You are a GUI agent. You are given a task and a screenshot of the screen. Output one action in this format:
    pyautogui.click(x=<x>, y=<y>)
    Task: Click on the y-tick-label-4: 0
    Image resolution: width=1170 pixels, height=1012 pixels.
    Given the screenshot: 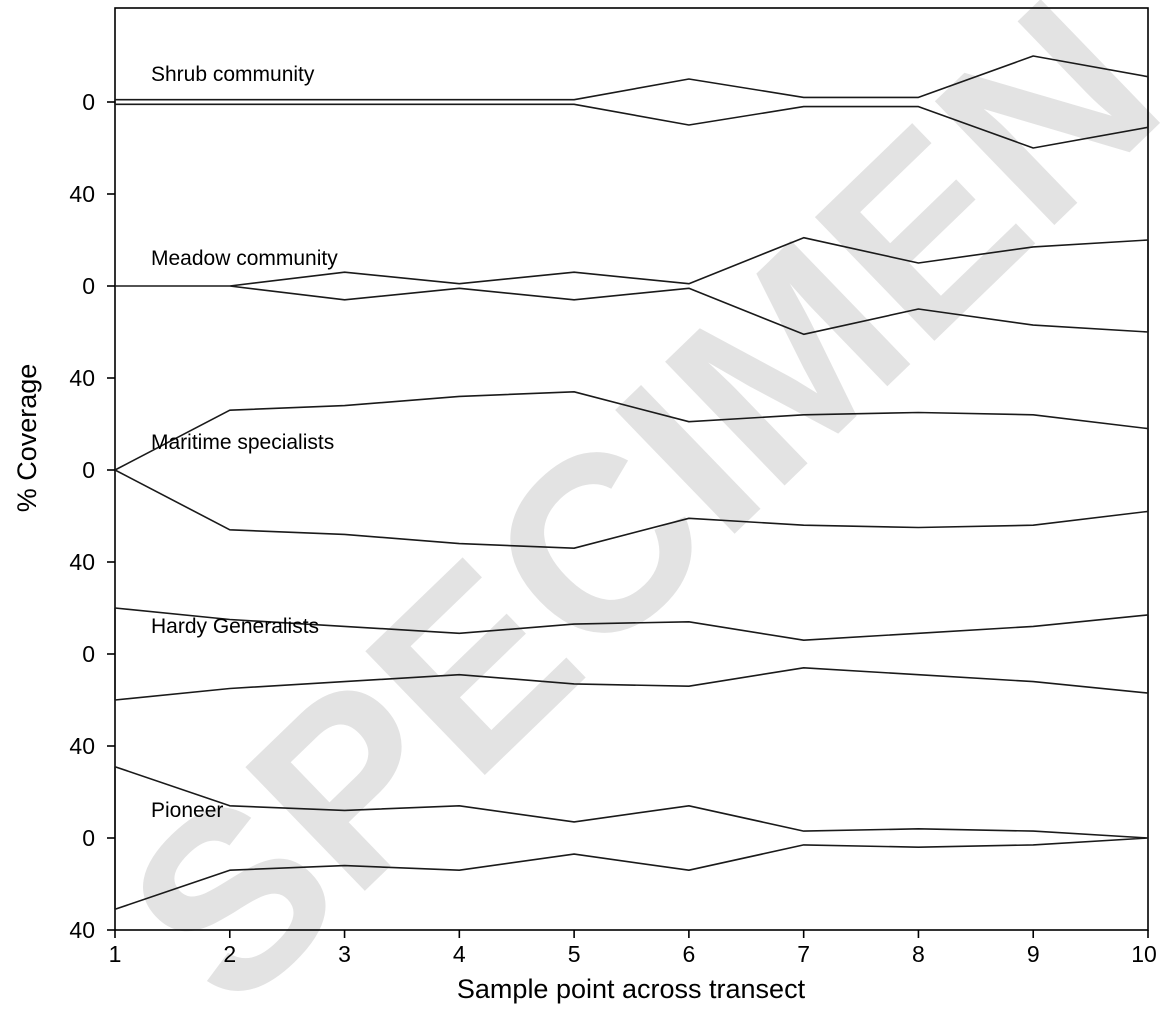 What is the action you would take?
    pyautogui.click(x=88, y=470)
    